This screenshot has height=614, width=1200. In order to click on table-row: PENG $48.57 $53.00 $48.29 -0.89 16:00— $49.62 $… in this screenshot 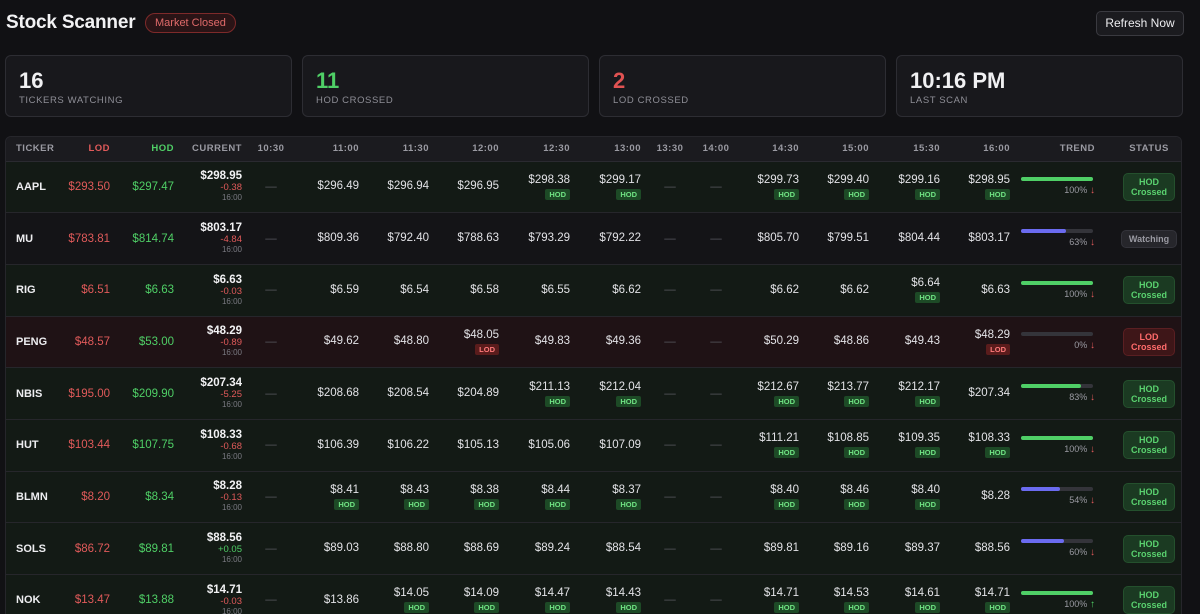, I will do `click(593, 342)`.